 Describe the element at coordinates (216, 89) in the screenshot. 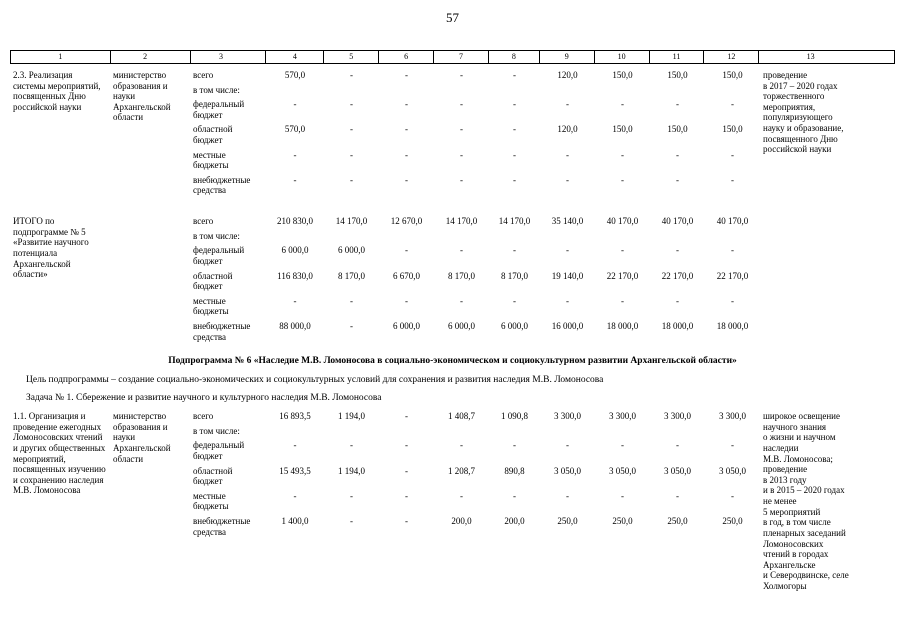

I see `budget-line-label: в том числе:` at that location.